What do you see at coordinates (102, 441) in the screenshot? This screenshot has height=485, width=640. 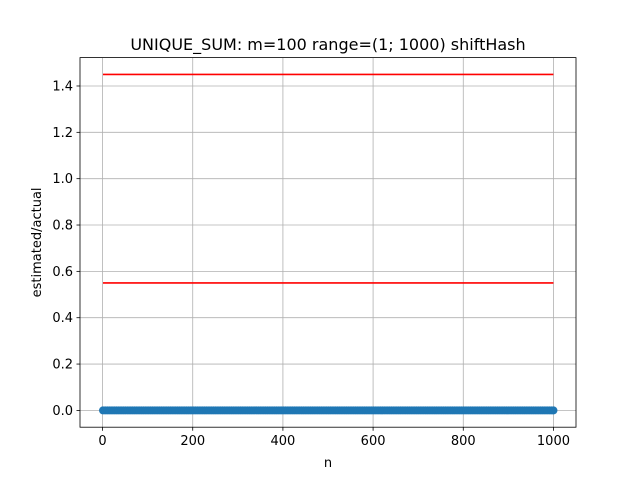 I see `x-tick-label: 0` at bounding box center [102, 441].